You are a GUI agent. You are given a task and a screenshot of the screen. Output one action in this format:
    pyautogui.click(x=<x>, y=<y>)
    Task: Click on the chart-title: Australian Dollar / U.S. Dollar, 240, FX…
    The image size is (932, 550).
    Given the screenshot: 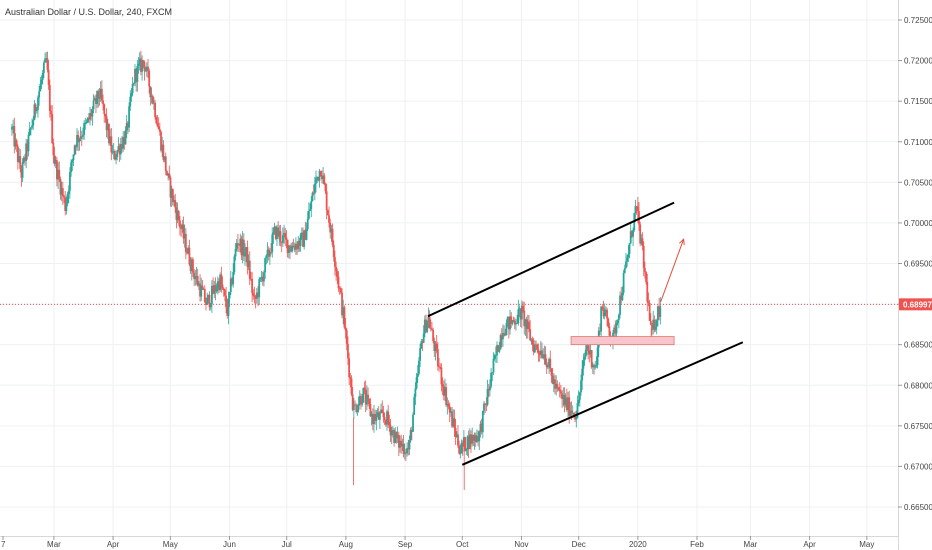 What is the action you would take?
    pyautogui.click(x=88, y=12)
    